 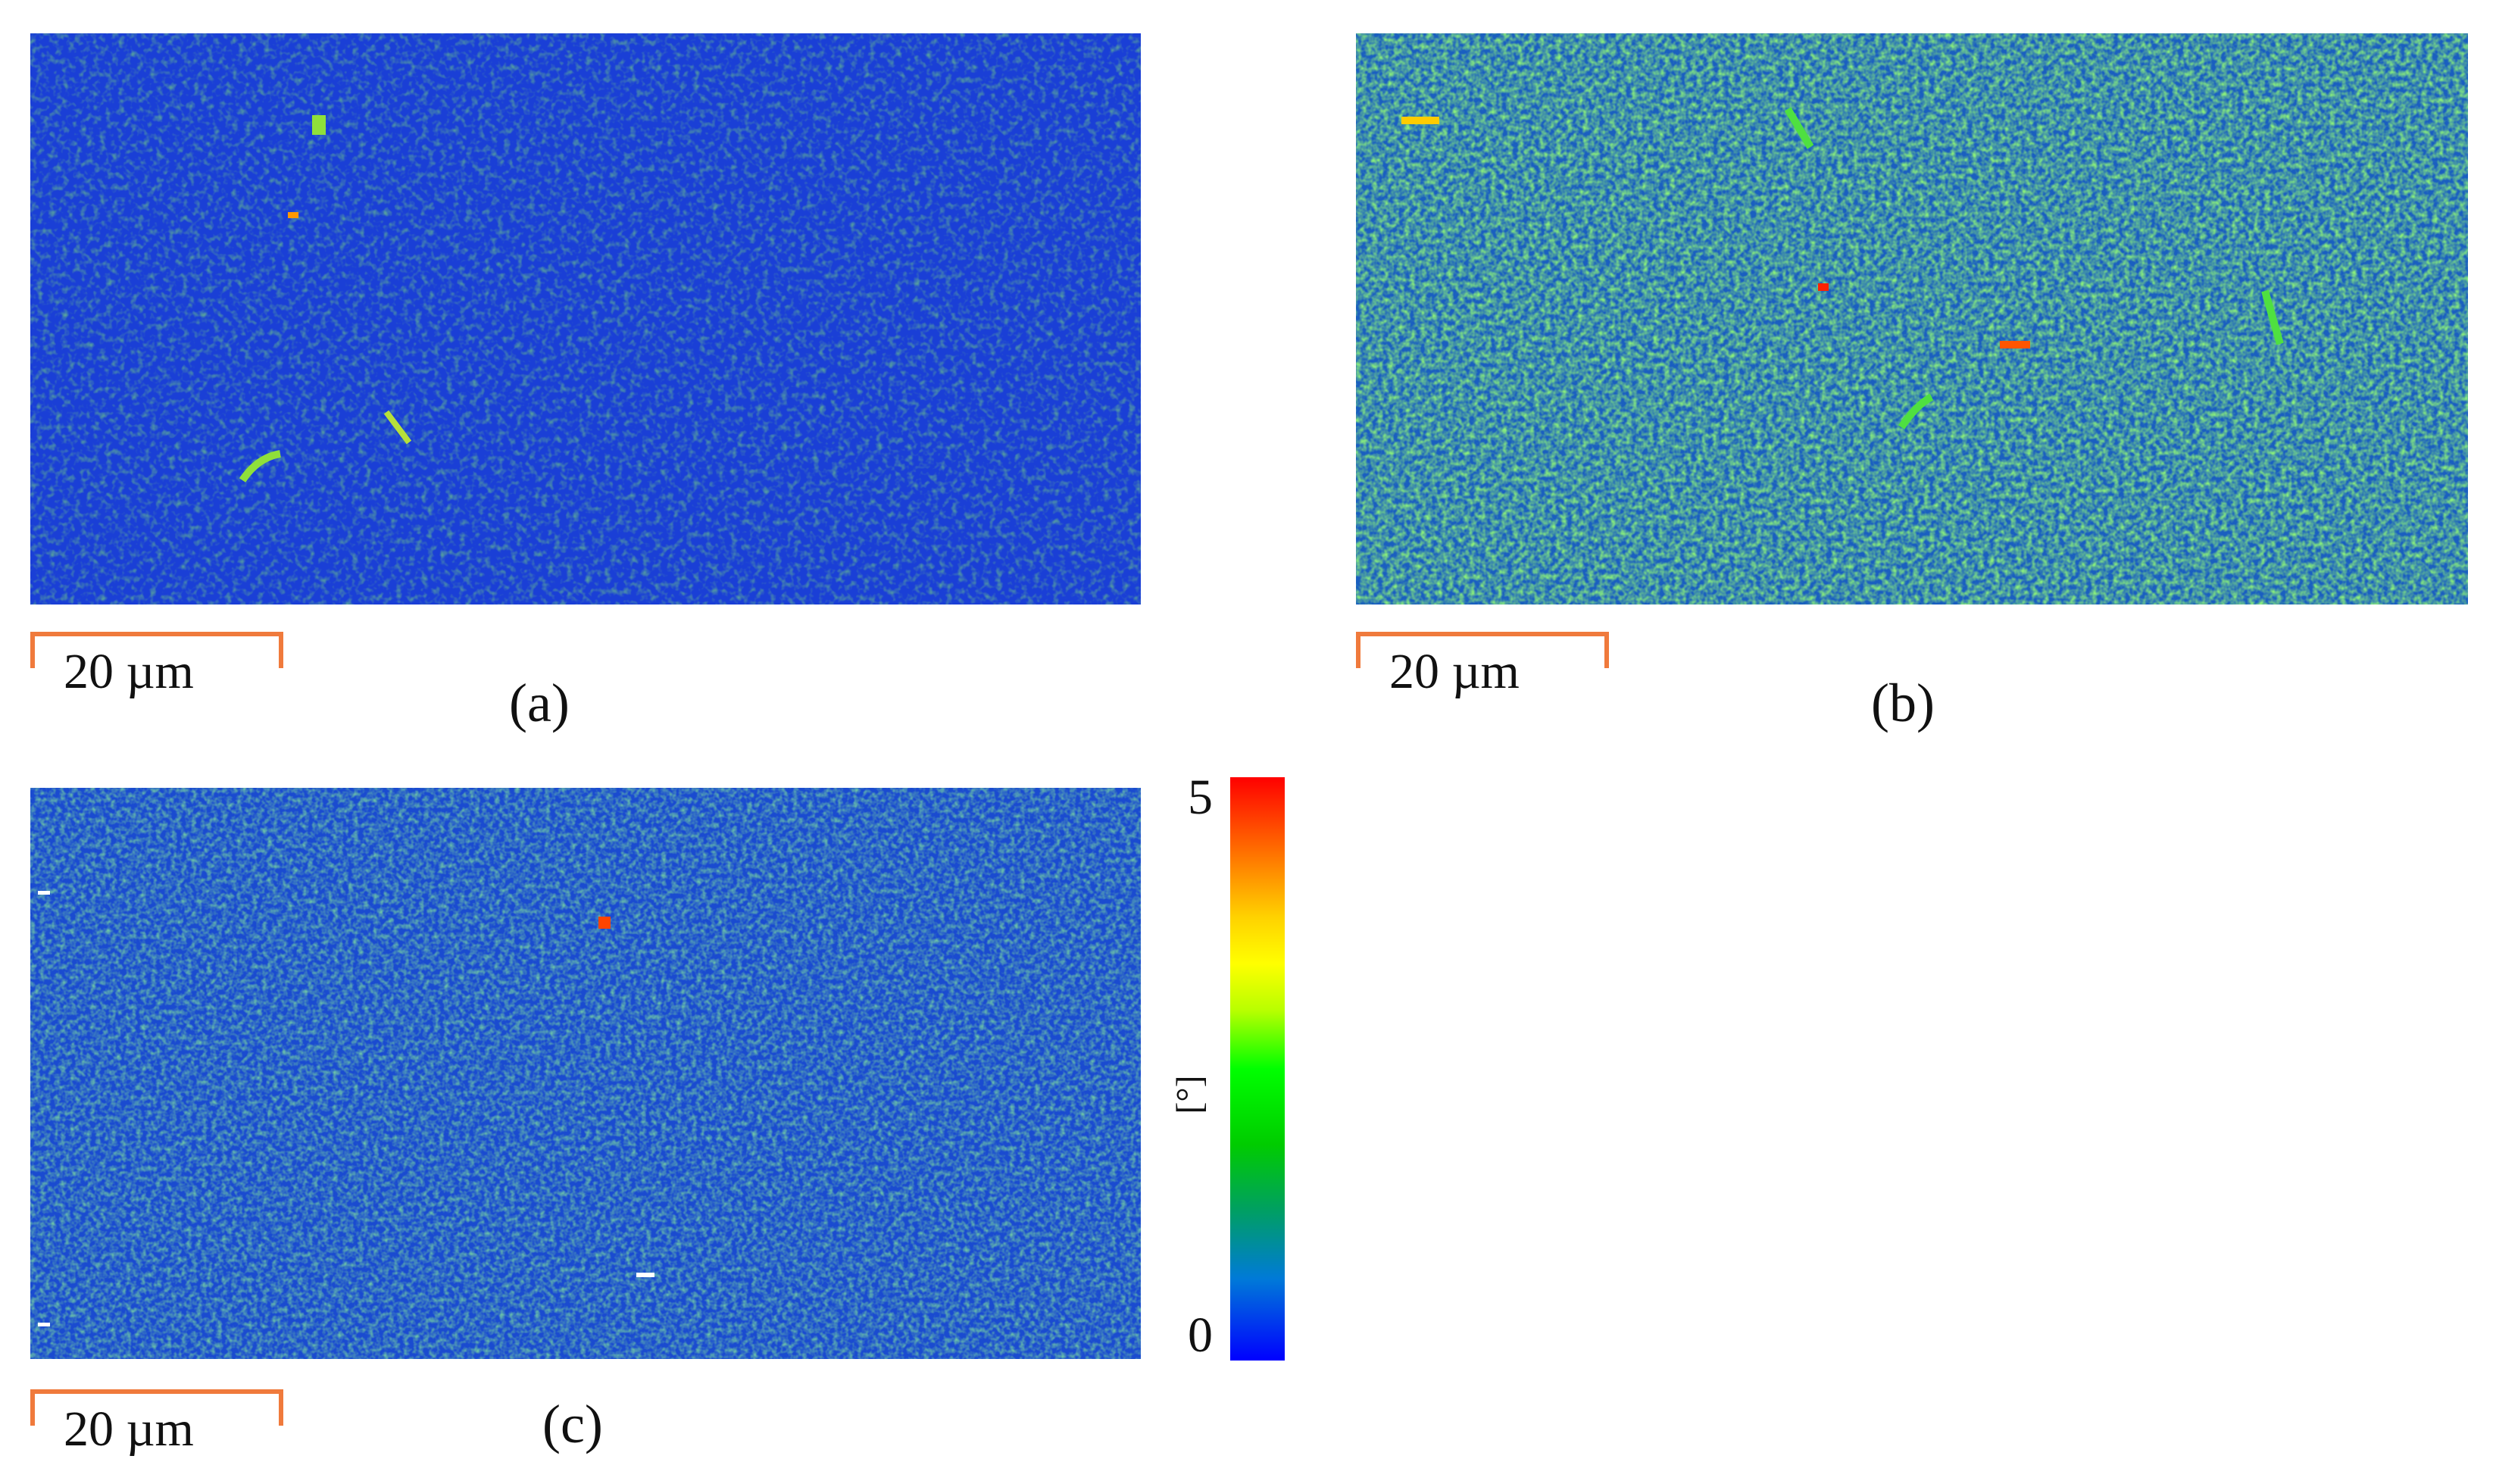 I want to click on scale-bar-a: 20 µm, so click(x=159, y=677).